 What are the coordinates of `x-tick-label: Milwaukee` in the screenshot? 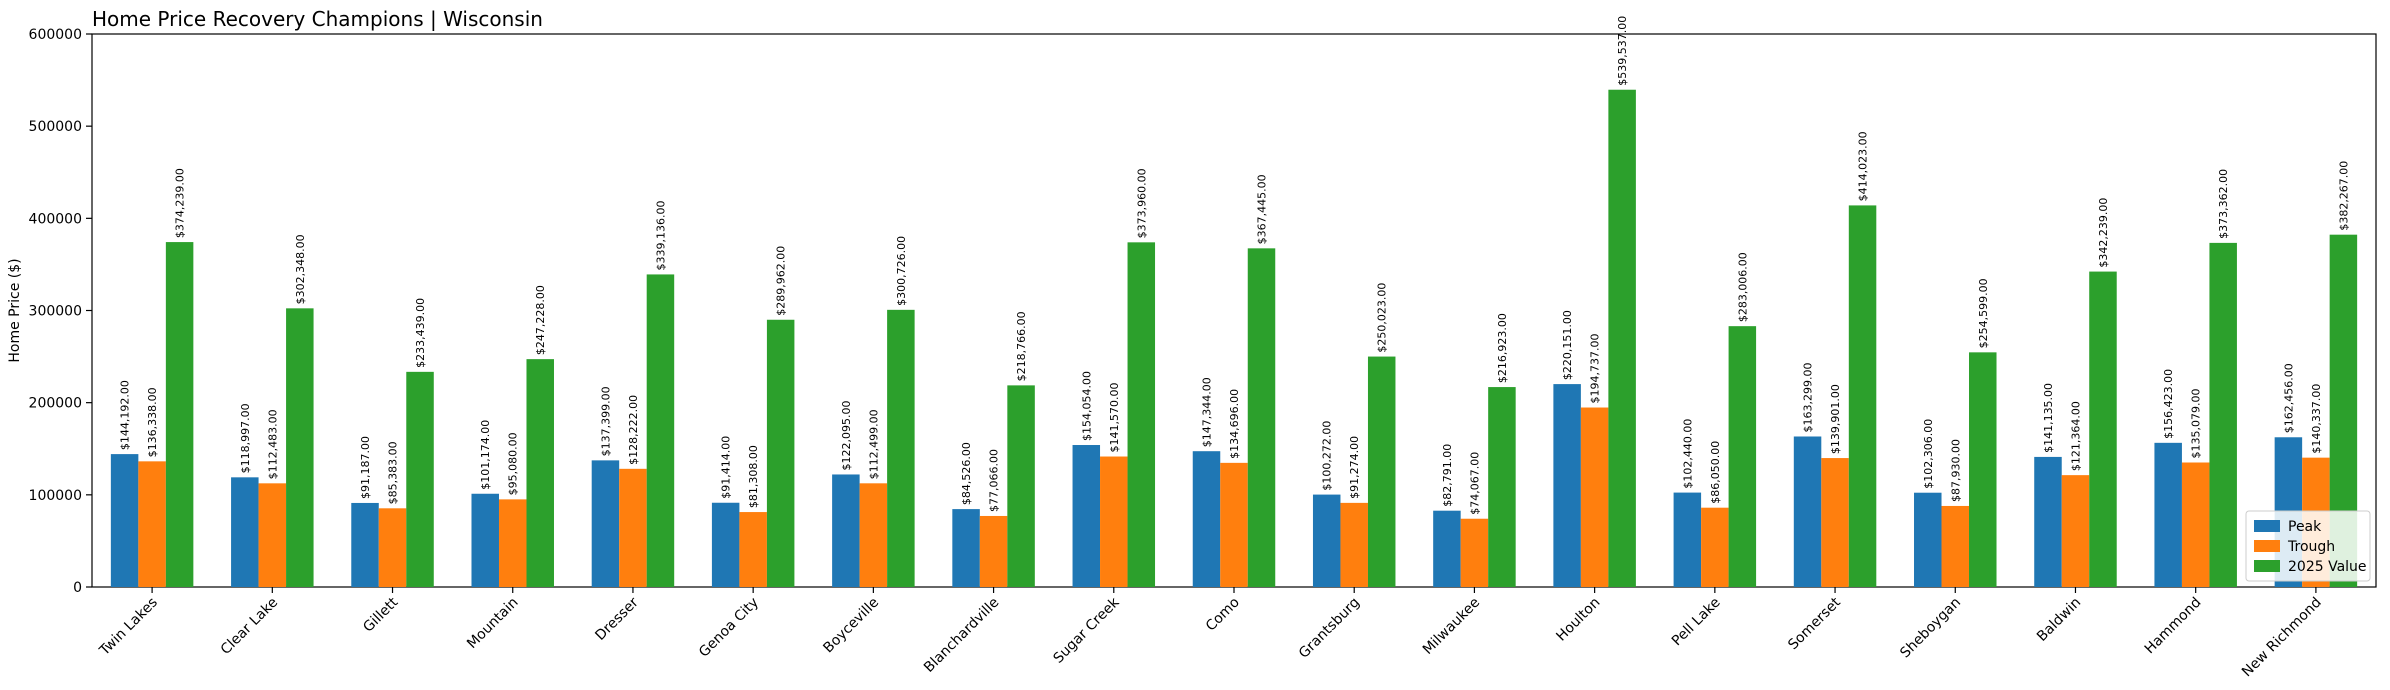 It's located at (1451, 626).